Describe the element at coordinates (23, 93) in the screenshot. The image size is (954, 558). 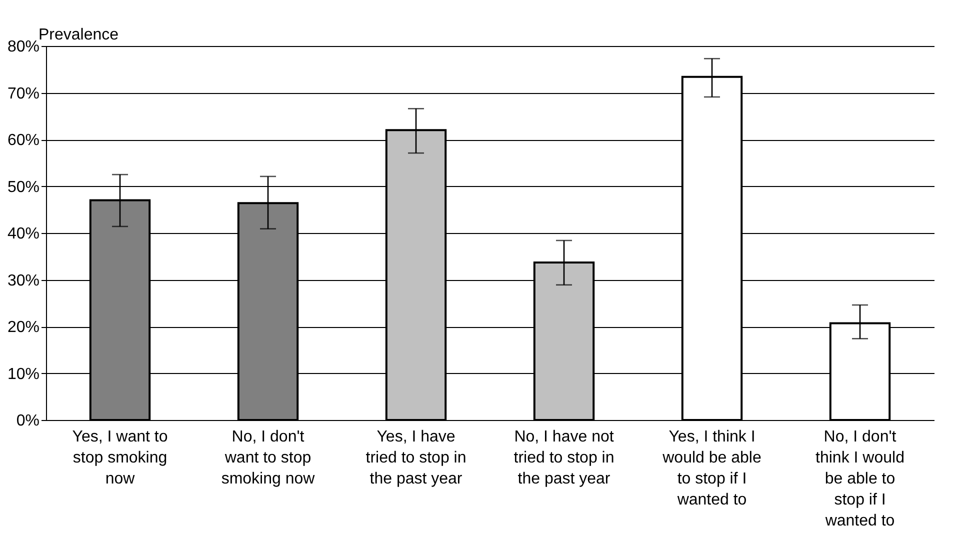
I see `y-tick-label: 70%` at that location.